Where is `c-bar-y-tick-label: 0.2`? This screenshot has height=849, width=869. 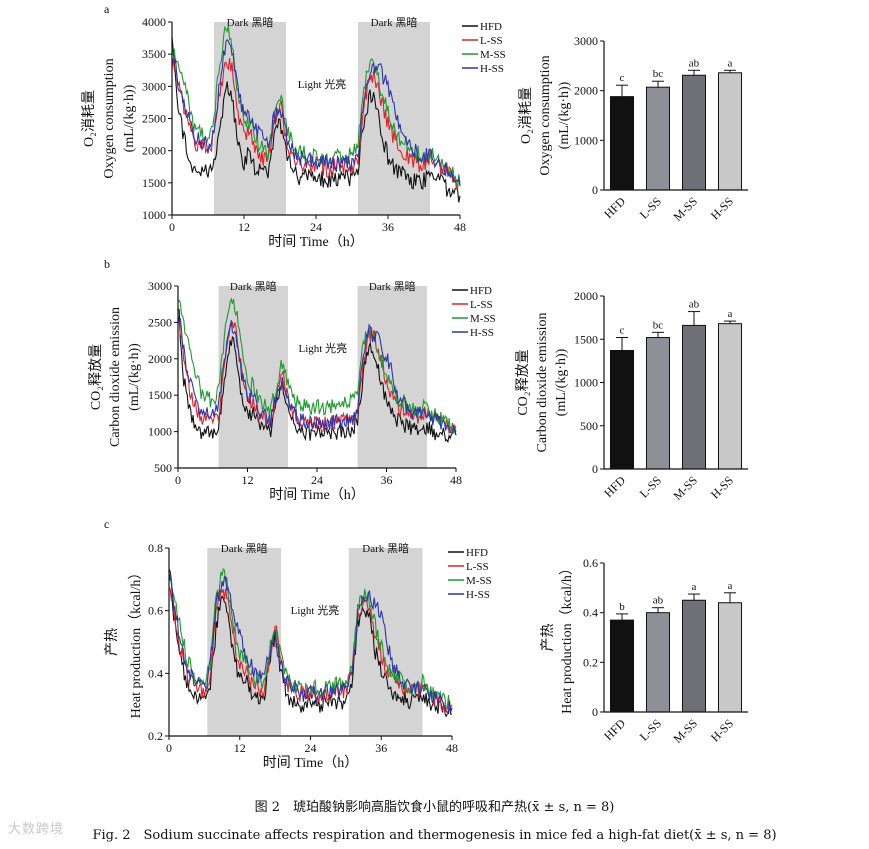 c-bar-y-tick-label: 0.2 is located at coordinates (590, 662).